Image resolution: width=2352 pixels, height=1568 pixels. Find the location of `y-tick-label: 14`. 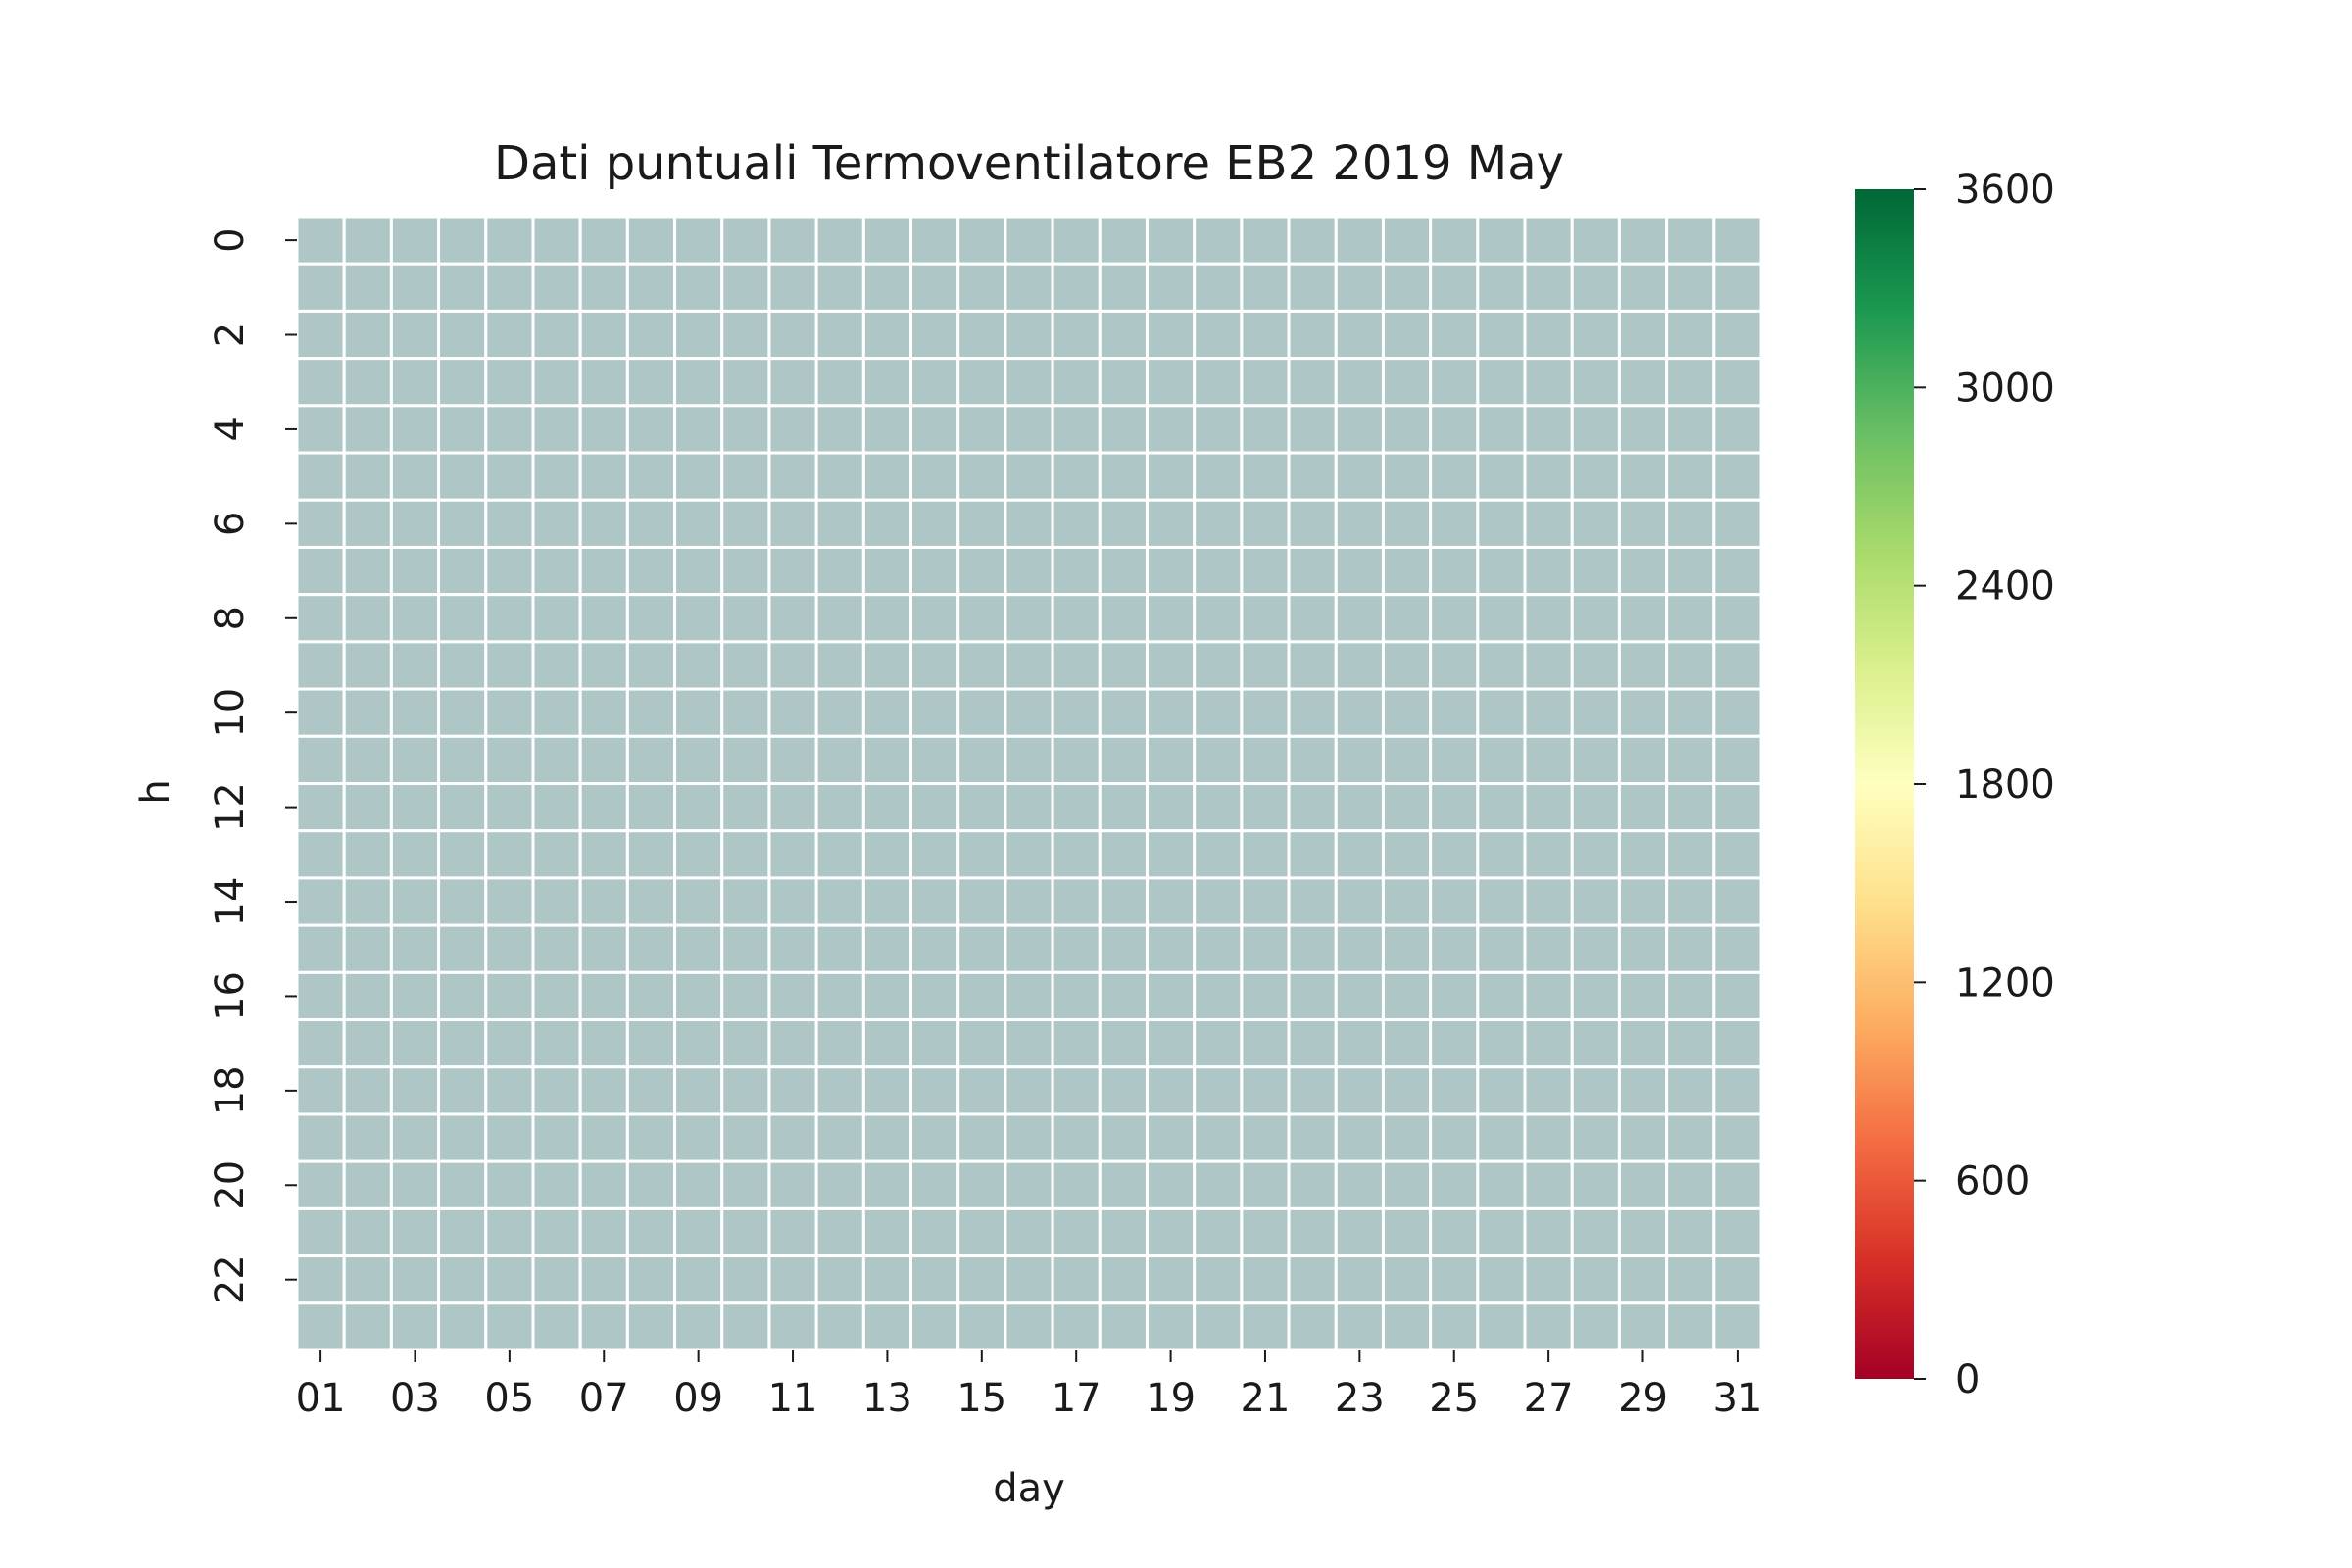

y-tick-label: 14 is located at coordinates (230, 902).